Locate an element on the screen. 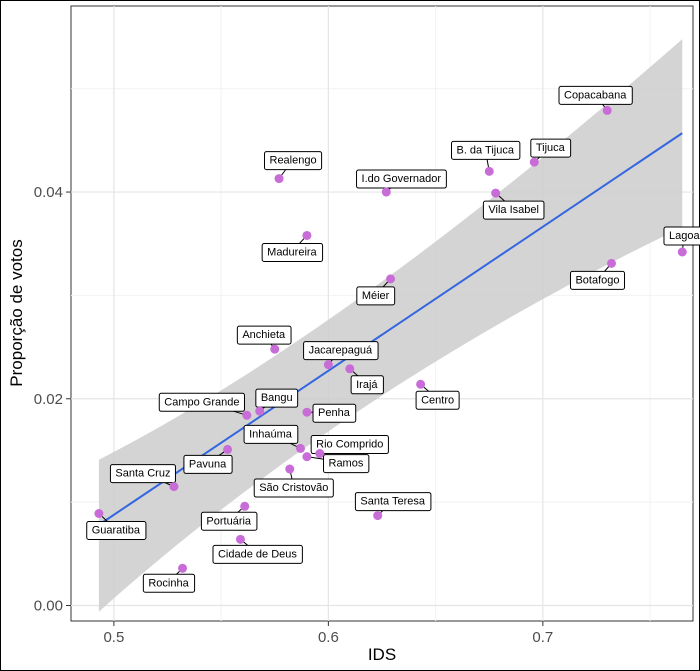 This screenshot has height=671, width=700. point-label-text: Tijuca is located at coordinates (551, 148).